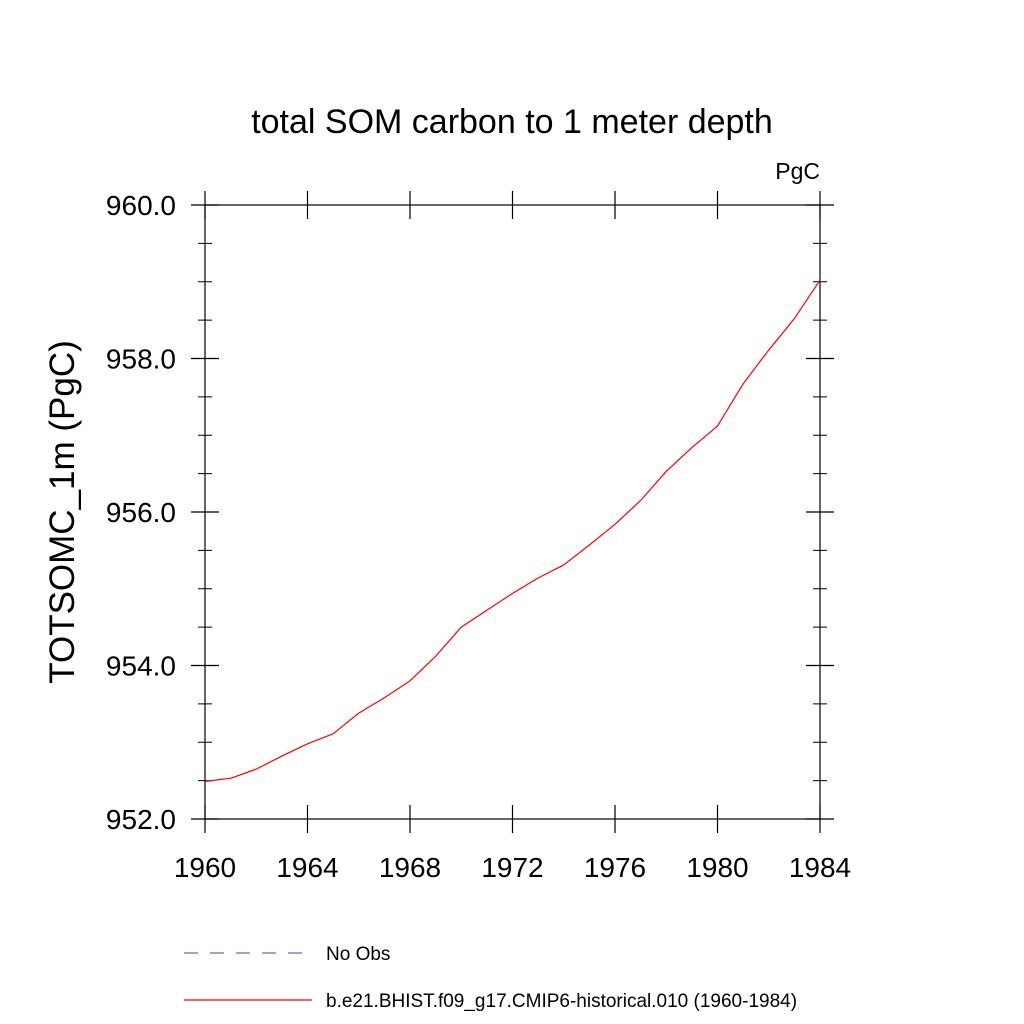  Describe the element at coordinates (141, 819) in the screenshot. I see `y-tick-label: 952.0` at that location.